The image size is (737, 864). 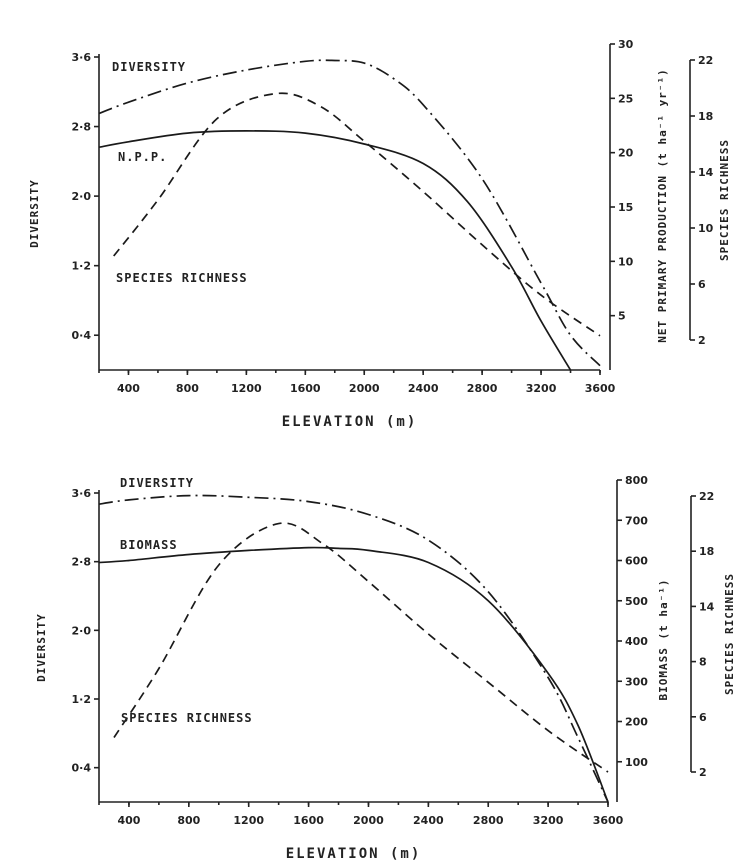 I want to click on panel1-x-tick-label: 1200, so click(x=246, y=388).